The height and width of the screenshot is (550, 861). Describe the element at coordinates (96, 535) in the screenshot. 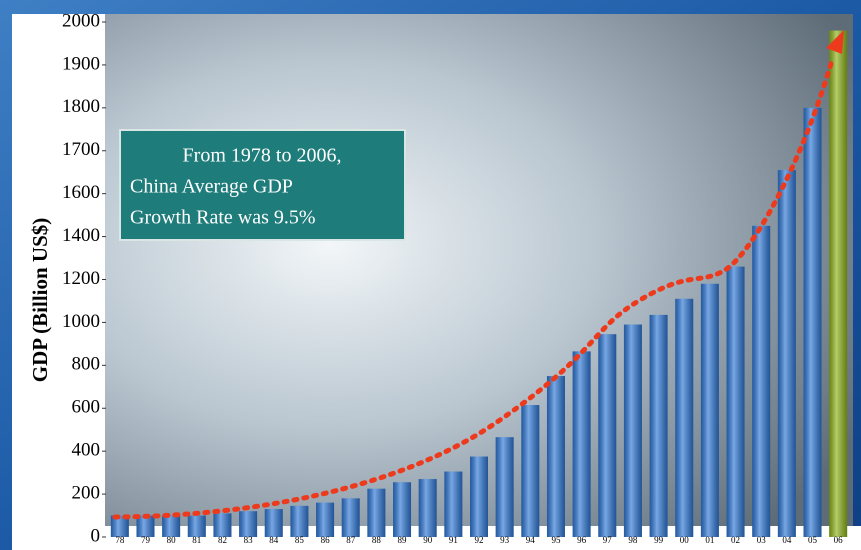

I see `y-tick-label: 0` at that location.